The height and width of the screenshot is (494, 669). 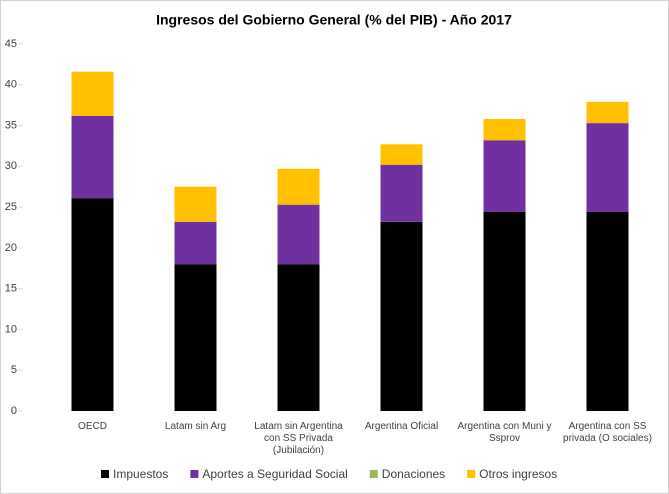 What do you see at coordinates (140, 474) in the screenshot?
I see `legend-label: Impuestos` at bounding box center [140, 474].